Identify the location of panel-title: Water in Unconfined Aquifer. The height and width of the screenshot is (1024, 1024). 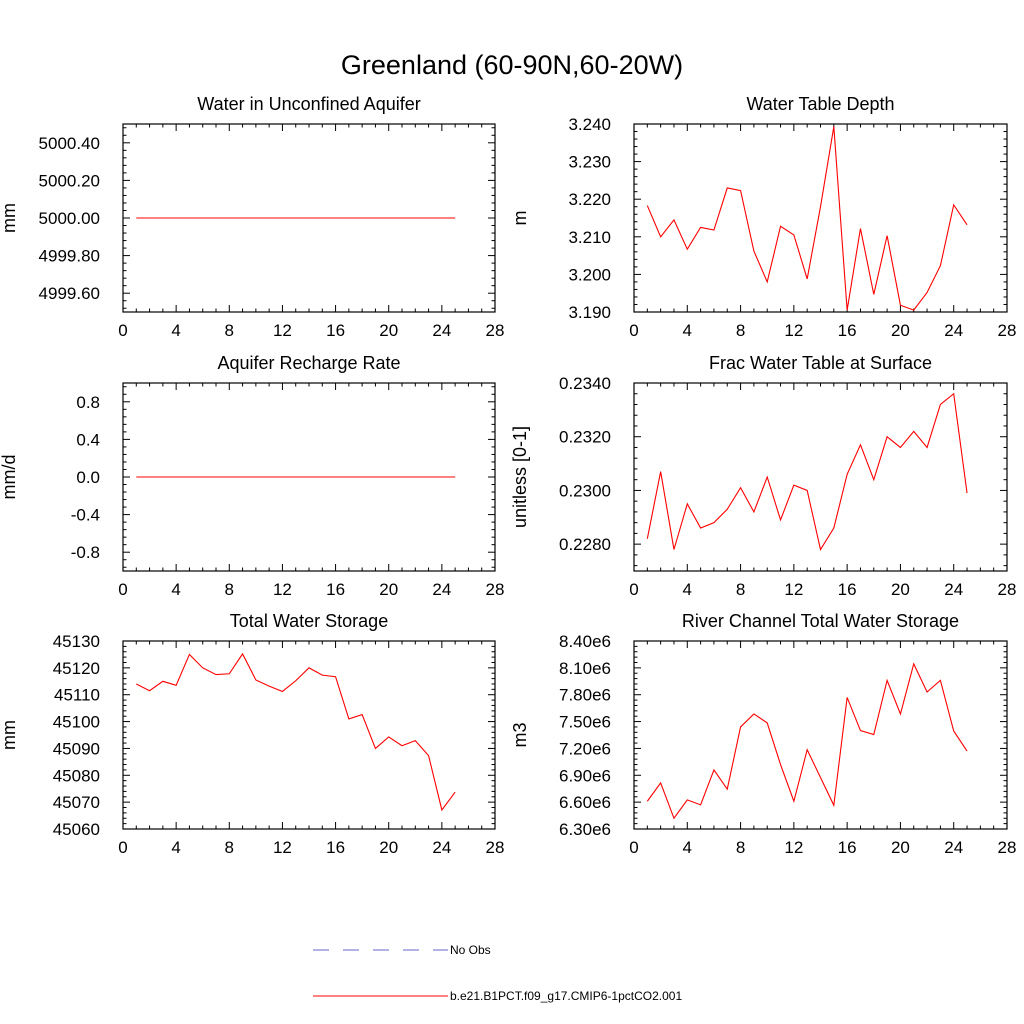
(308, 104).